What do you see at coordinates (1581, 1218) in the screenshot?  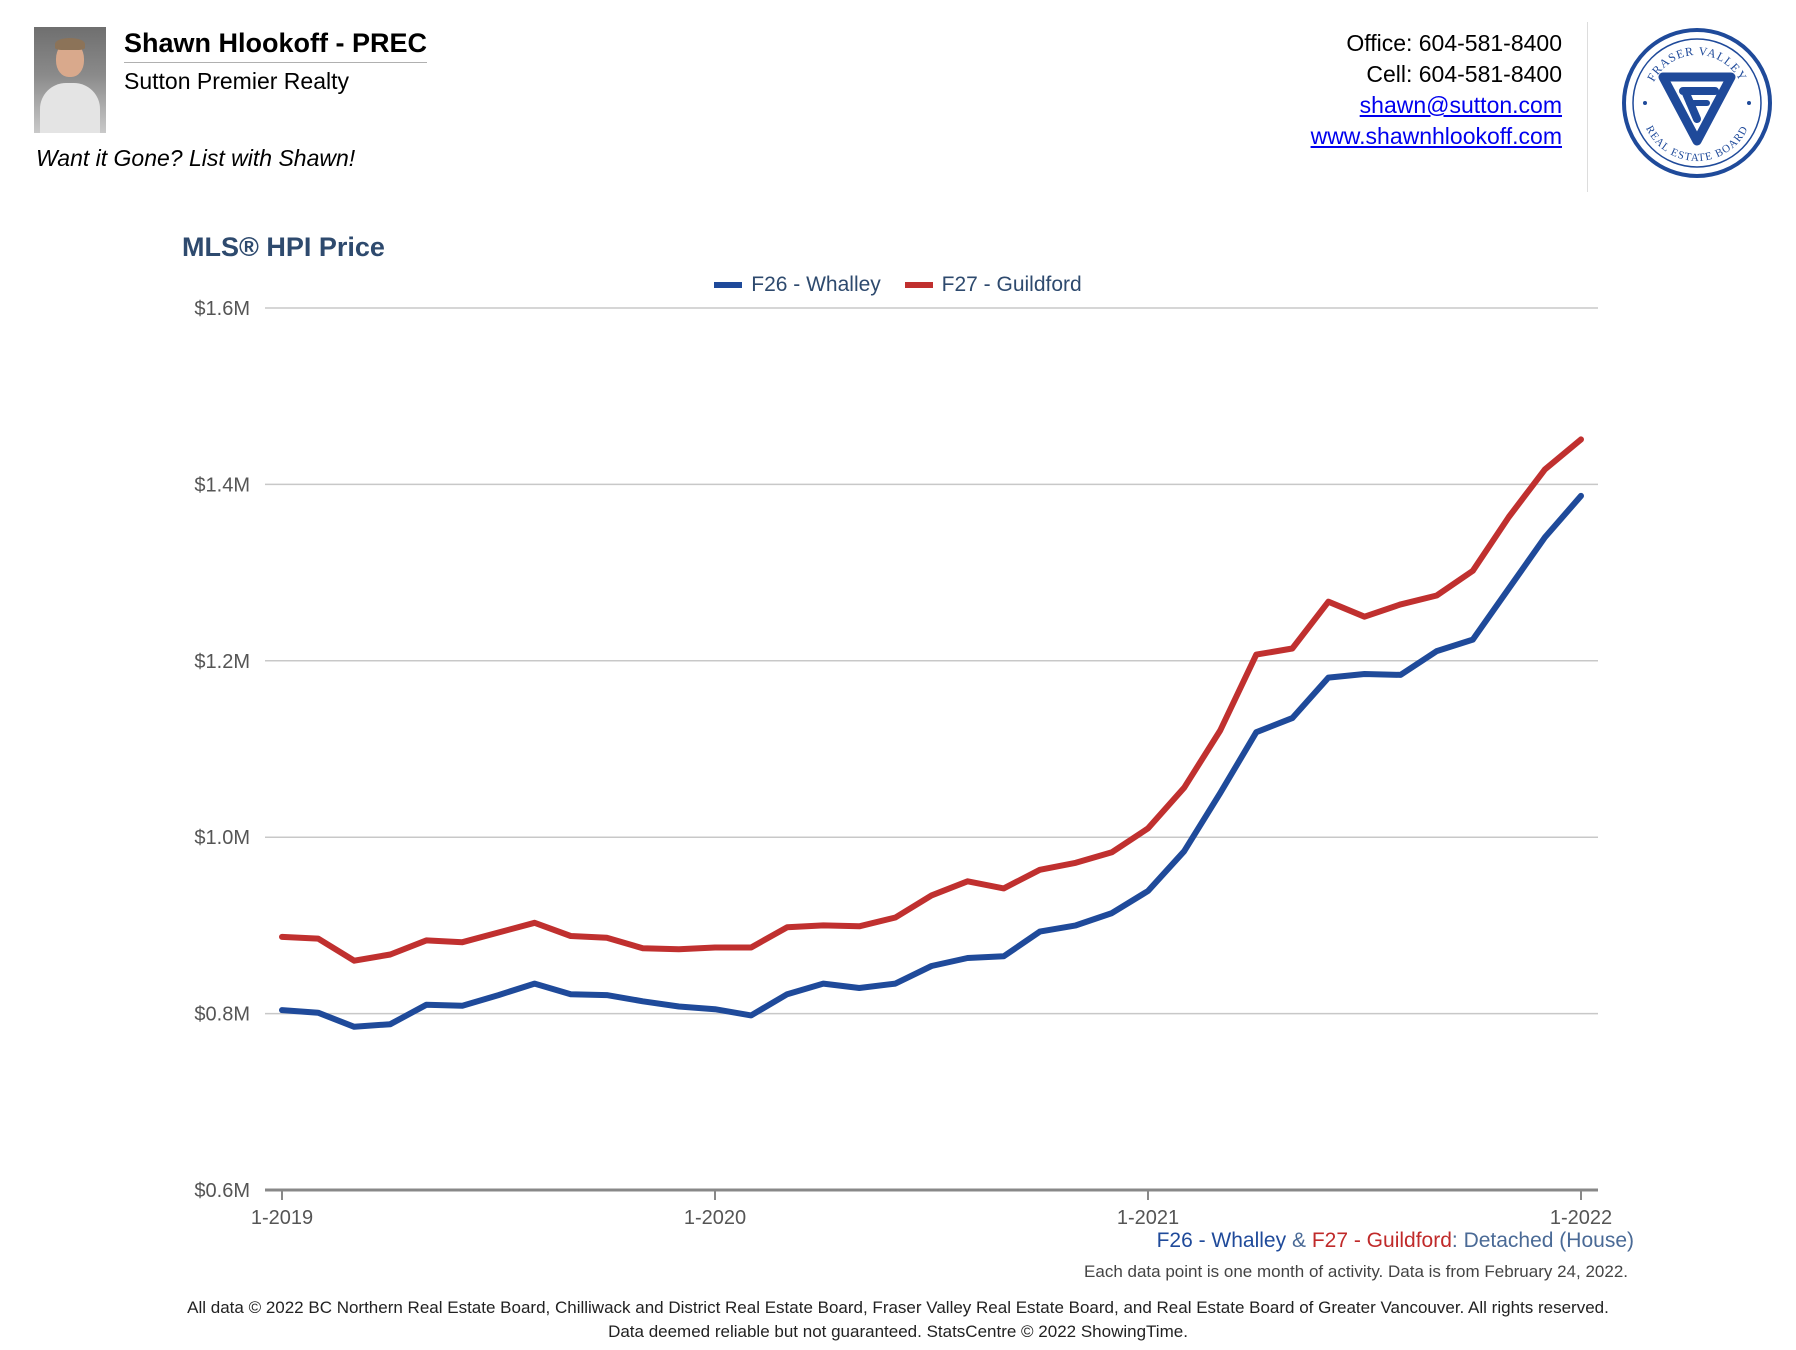 I see `x-tick-label: 1-2022` at bounding box center [1581, 1218].